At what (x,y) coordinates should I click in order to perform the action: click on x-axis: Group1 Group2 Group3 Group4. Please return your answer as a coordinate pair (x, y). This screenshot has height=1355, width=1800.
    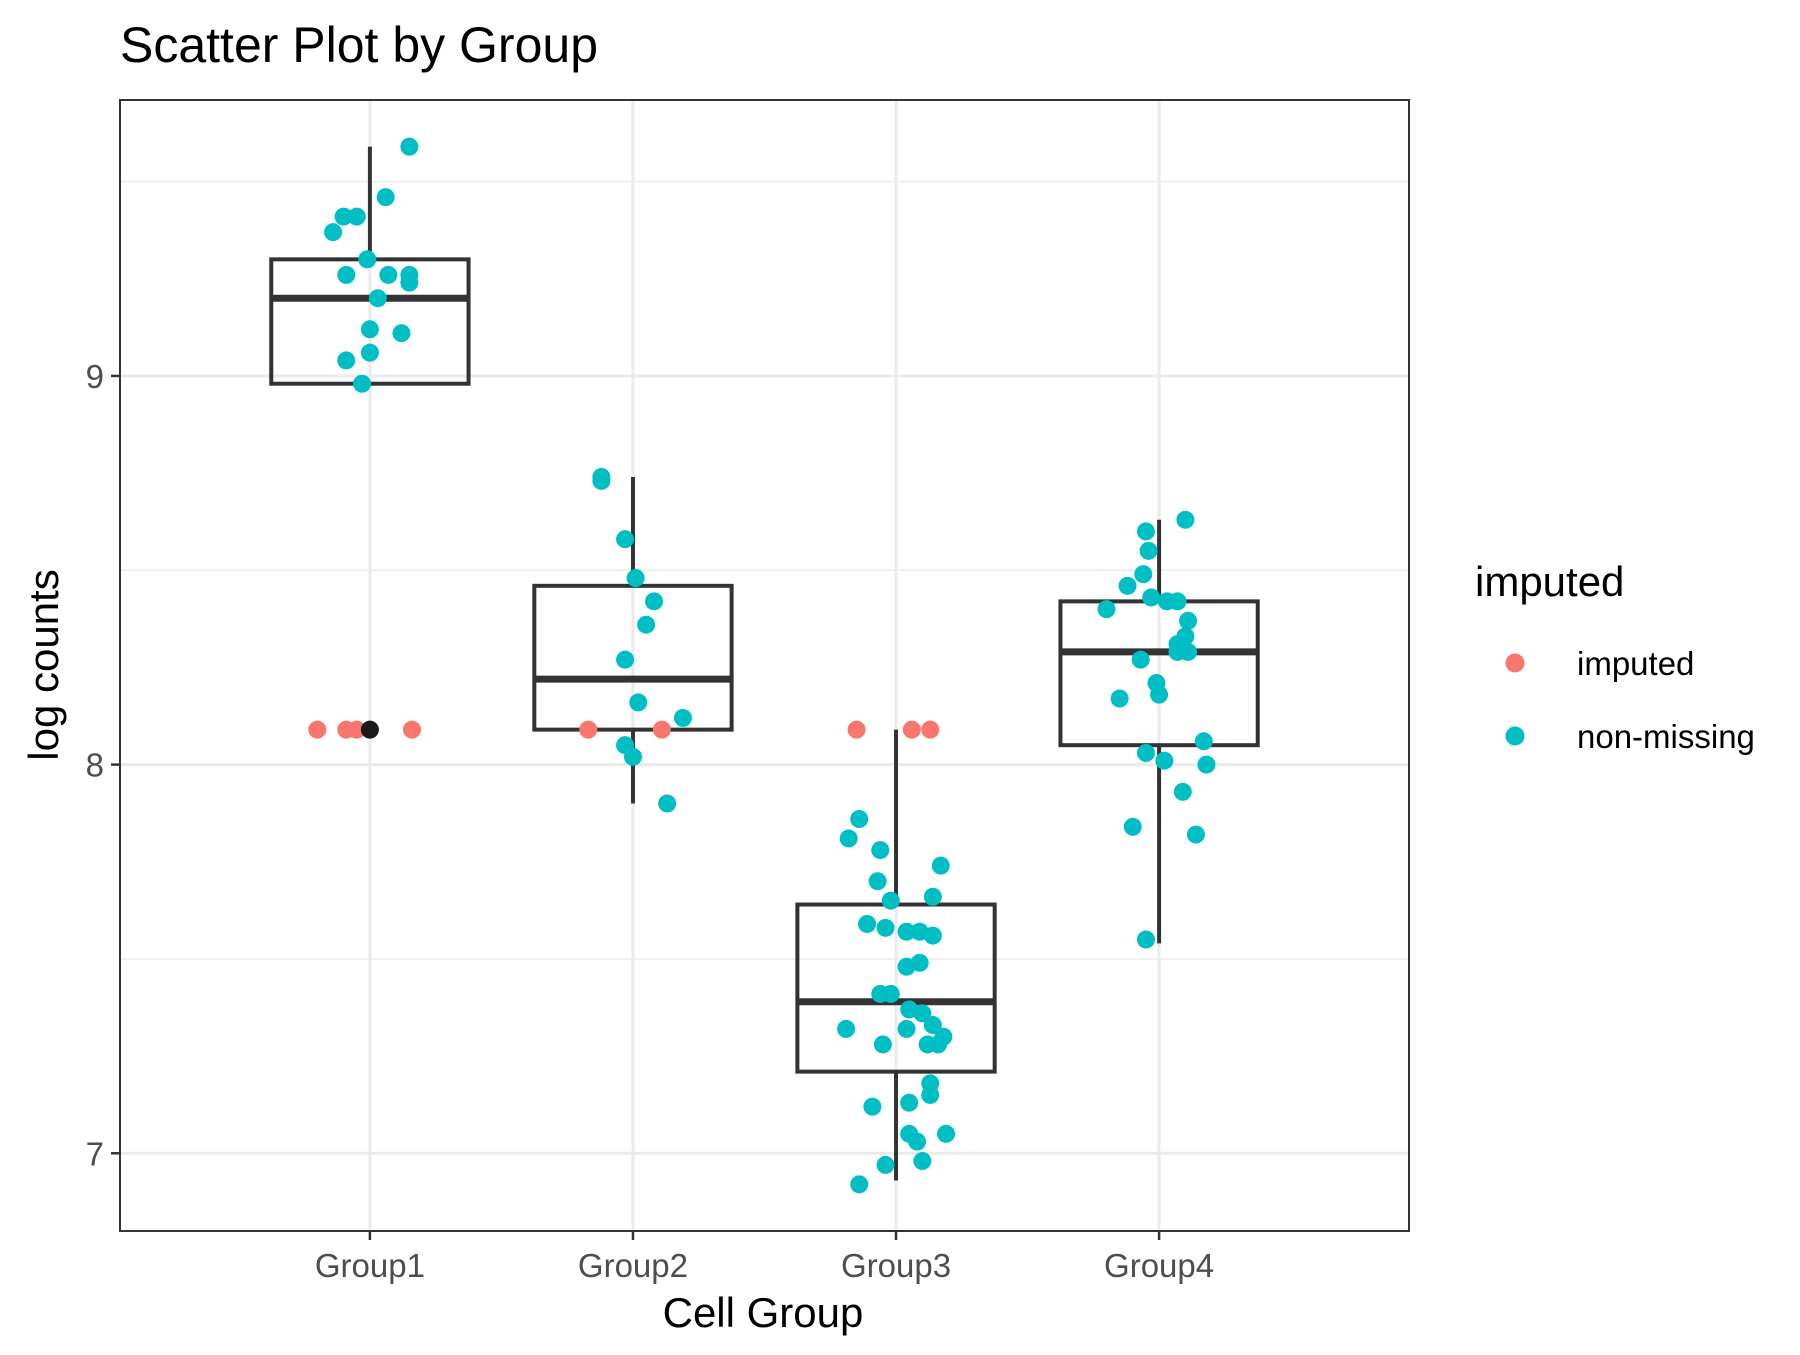
    Looking at the image, I should click on (764, 1257).